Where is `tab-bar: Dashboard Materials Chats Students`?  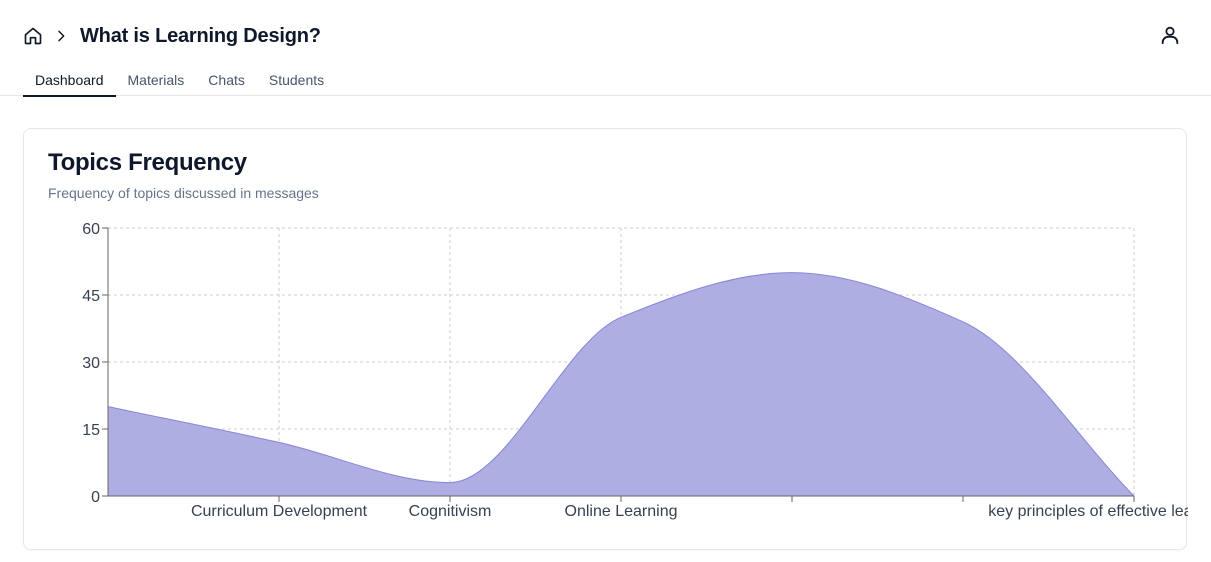 tab-bar: Dashboard Materials Chats Students is located at coordinates (179, 81).